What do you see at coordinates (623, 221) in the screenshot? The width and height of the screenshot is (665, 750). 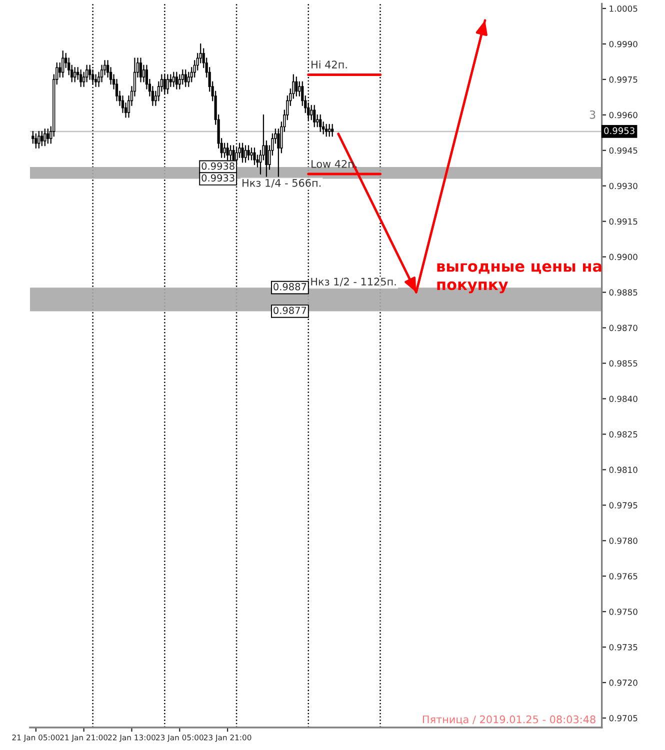 I see `y-tick-label: 0.9915` at bounding box center [623, 221].